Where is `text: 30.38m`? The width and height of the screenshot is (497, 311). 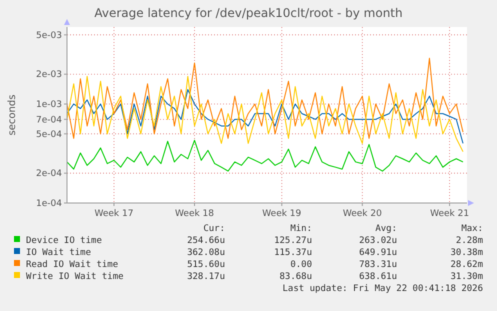 text: 30.38m is located at coordinates (466, 253).